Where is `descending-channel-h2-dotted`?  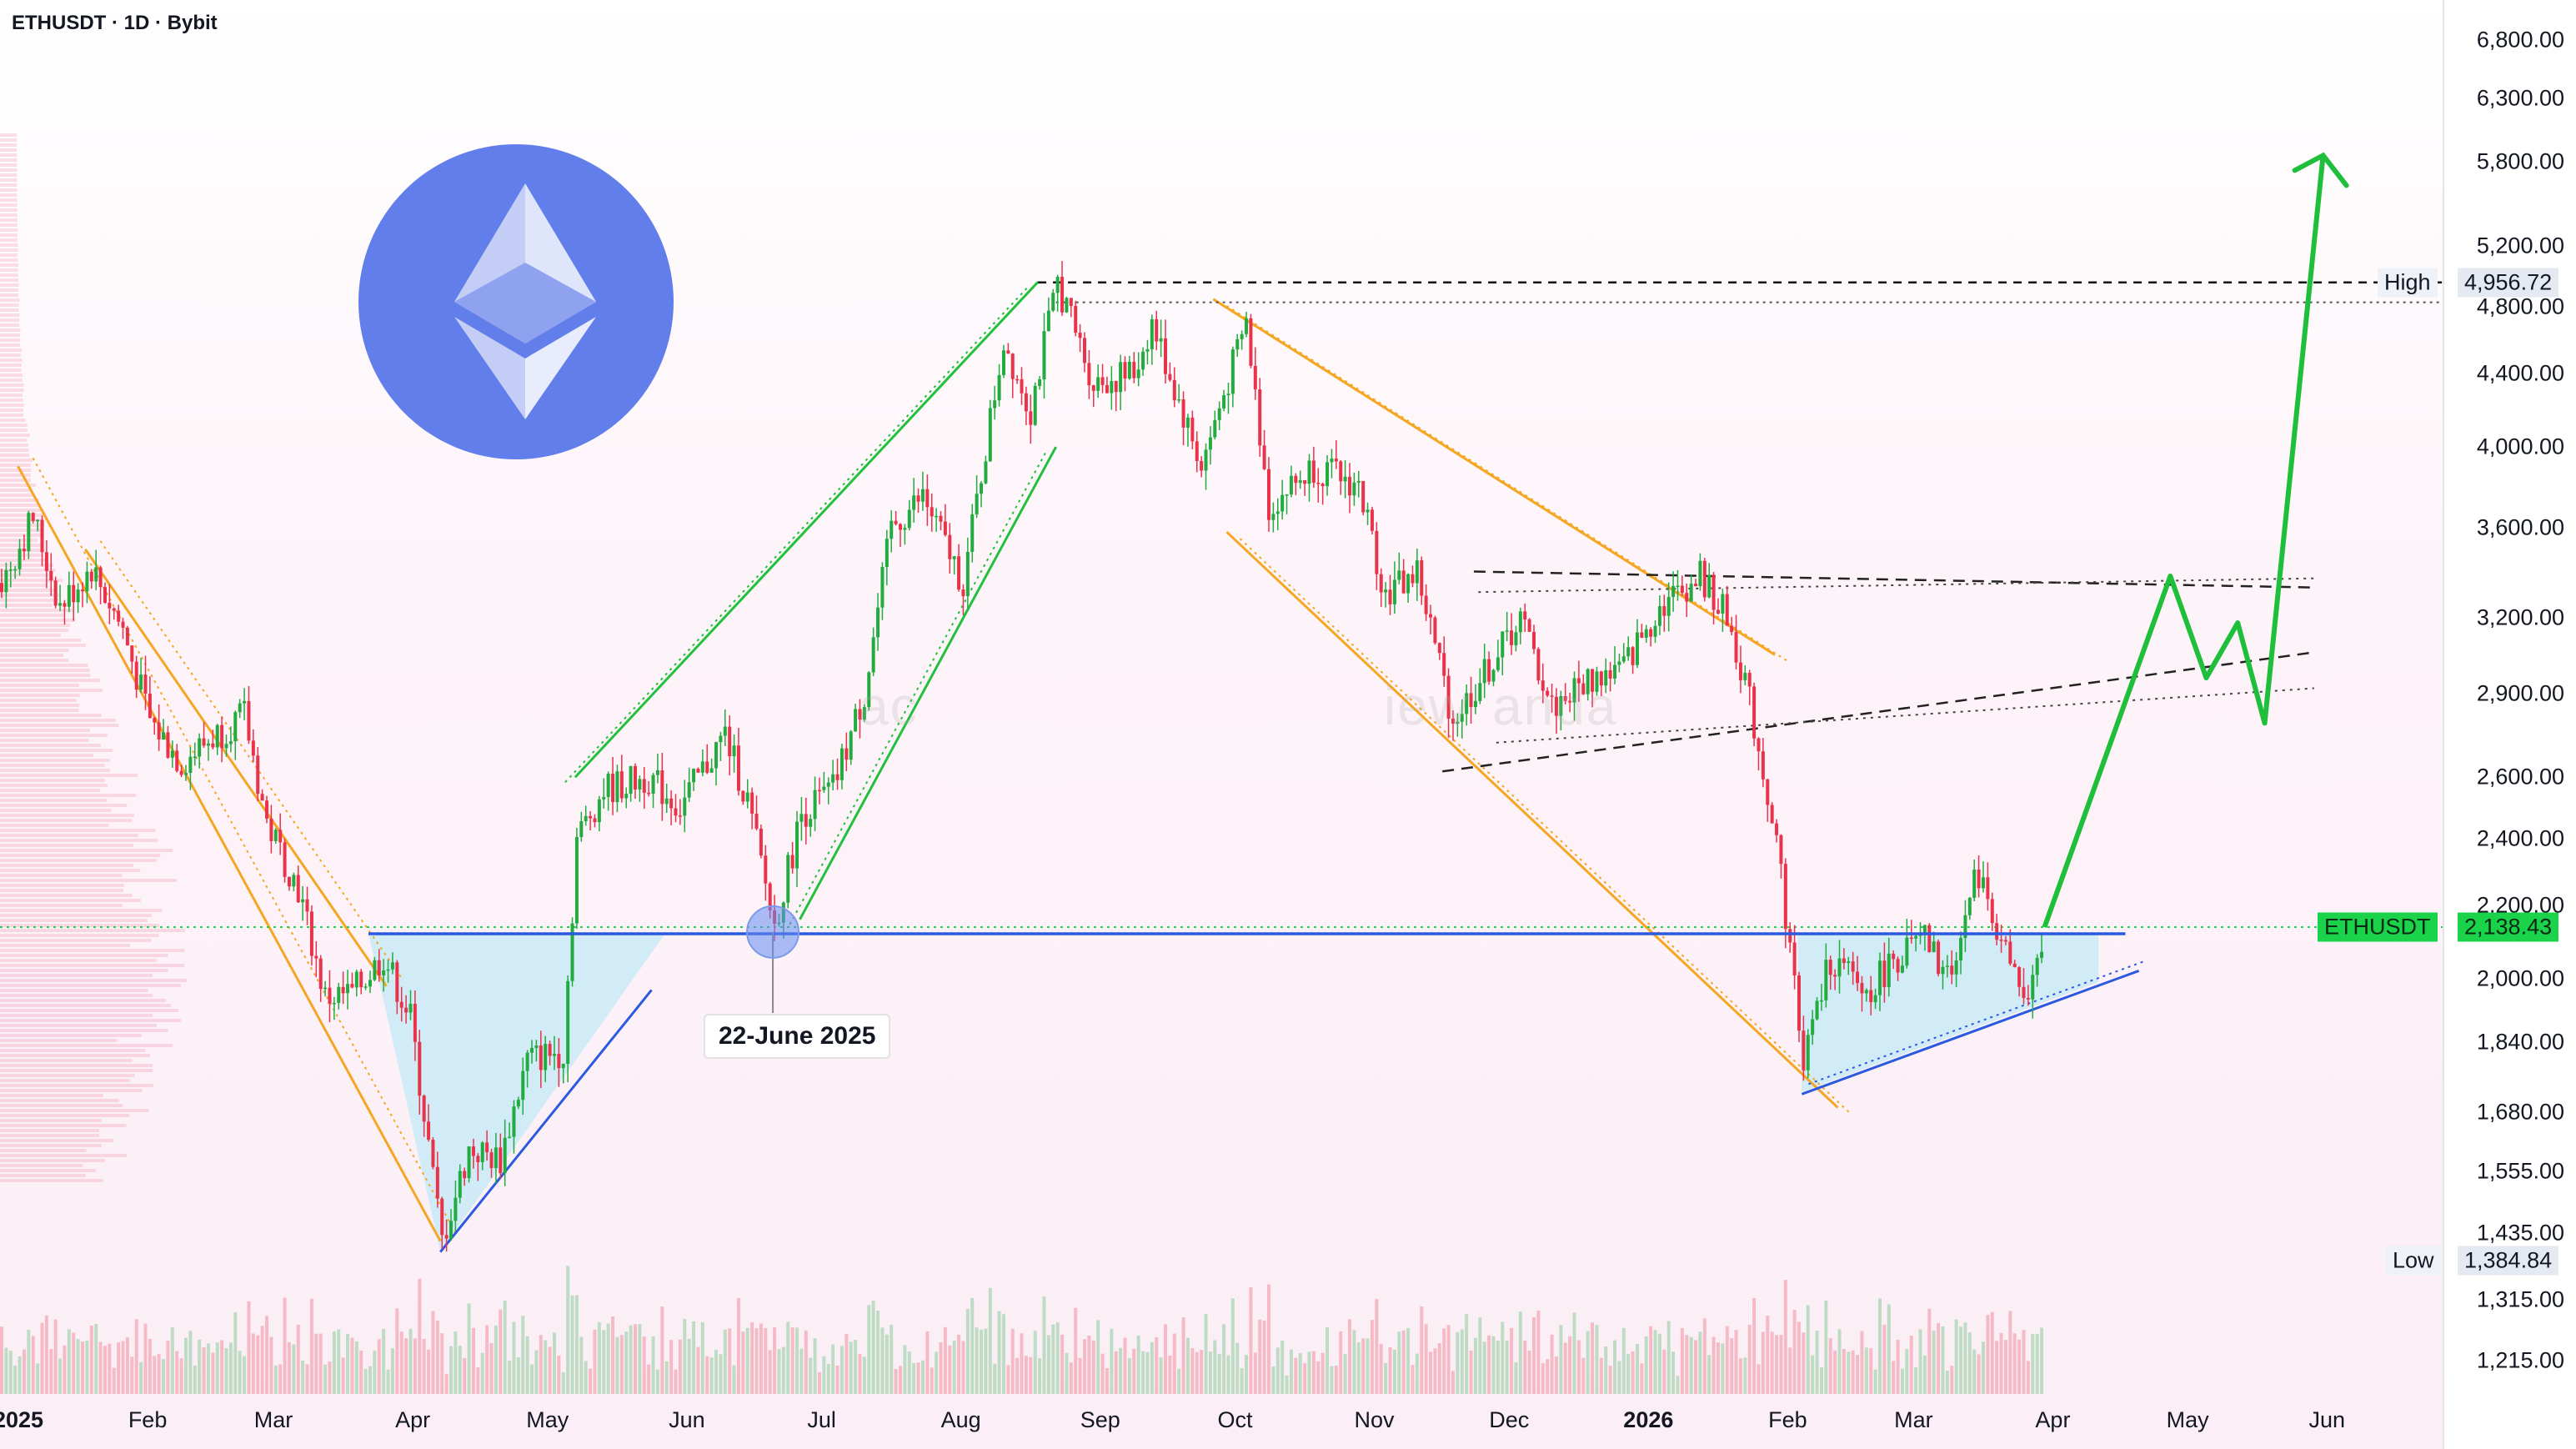
descending-channel-h2-dotted is located at coordinates (1545, 827).